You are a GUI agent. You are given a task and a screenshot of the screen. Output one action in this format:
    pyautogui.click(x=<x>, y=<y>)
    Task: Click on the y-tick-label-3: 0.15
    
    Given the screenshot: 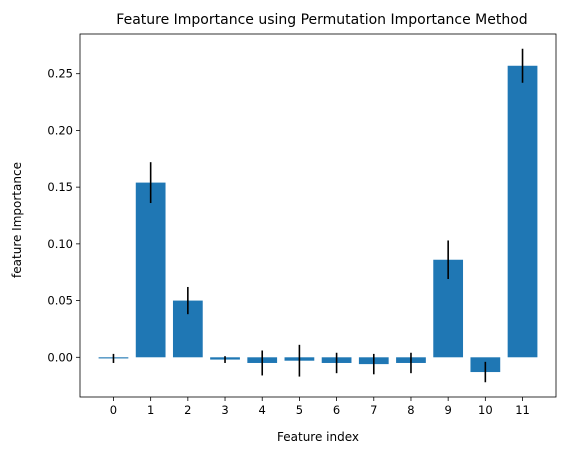 What is the action you would take?
    pyautogui.click(x=60, y=187)
    